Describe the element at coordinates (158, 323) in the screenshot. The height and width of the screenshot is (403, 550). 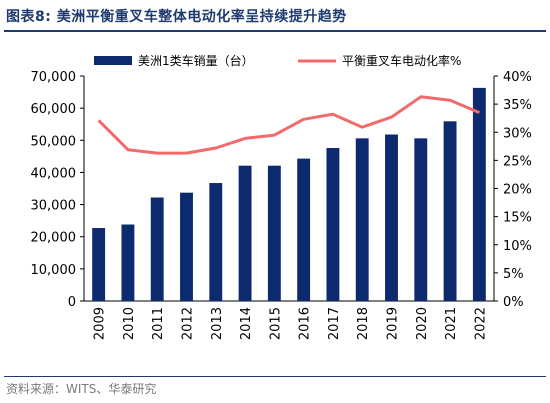
I see `x-tick-label: 2011` at that location.